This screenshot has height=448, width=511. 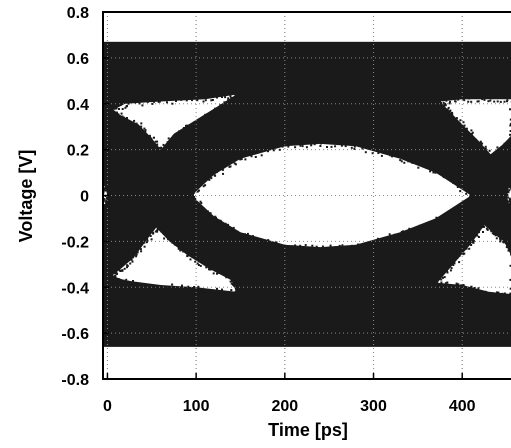 I want to click on y-tick-label-3: -0.2, so click(x=75, y=242).